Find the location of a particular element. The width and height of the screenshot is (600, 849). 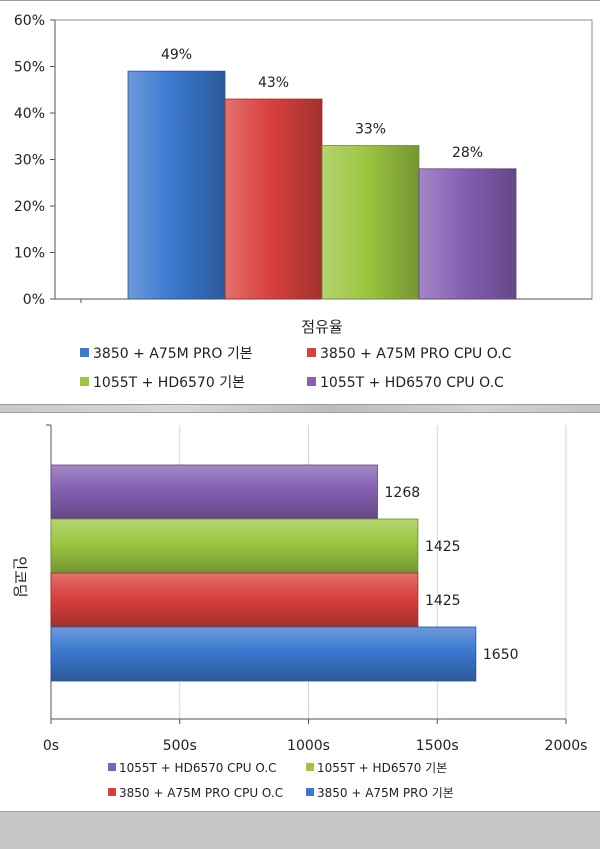

x-tick-label: 2000s is located at coordinates (566, 746).